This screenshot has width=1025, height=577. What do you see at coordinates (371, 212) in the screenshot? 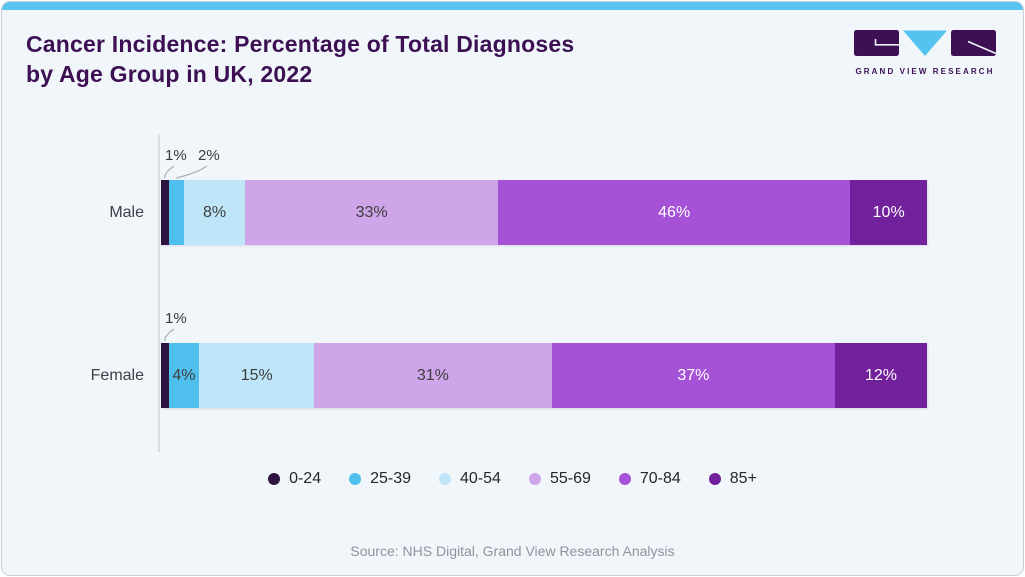
I see `bar-segment-male-55-69: 33%` at bounding box center [371, 212].